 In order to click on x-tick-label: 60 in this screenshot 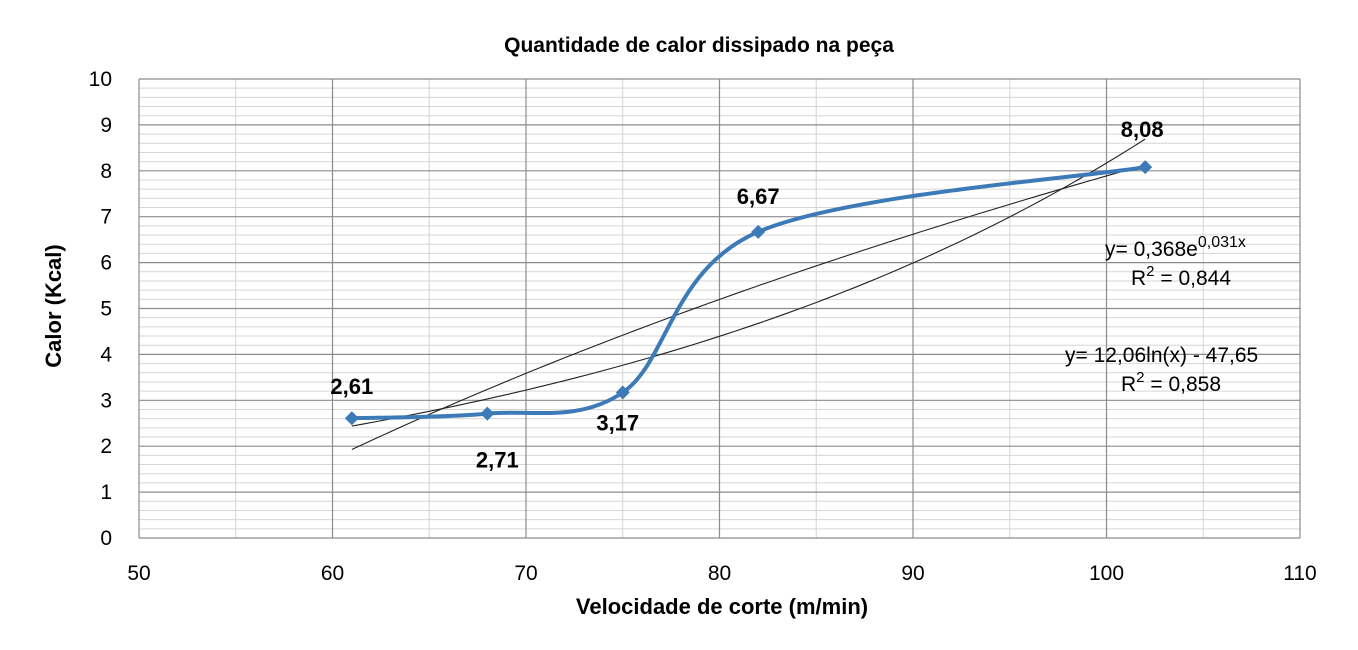, I will do `click(332, 573)`.